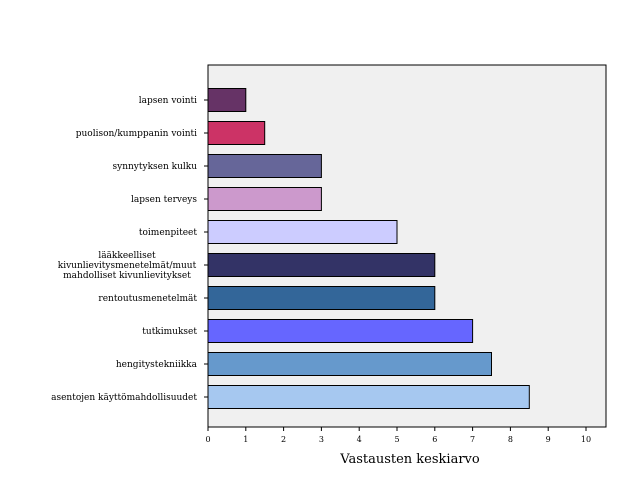 The image size is (627, 482). I want to click on x-axis-title: Vastausten keskiarvo, so click(409, 459).